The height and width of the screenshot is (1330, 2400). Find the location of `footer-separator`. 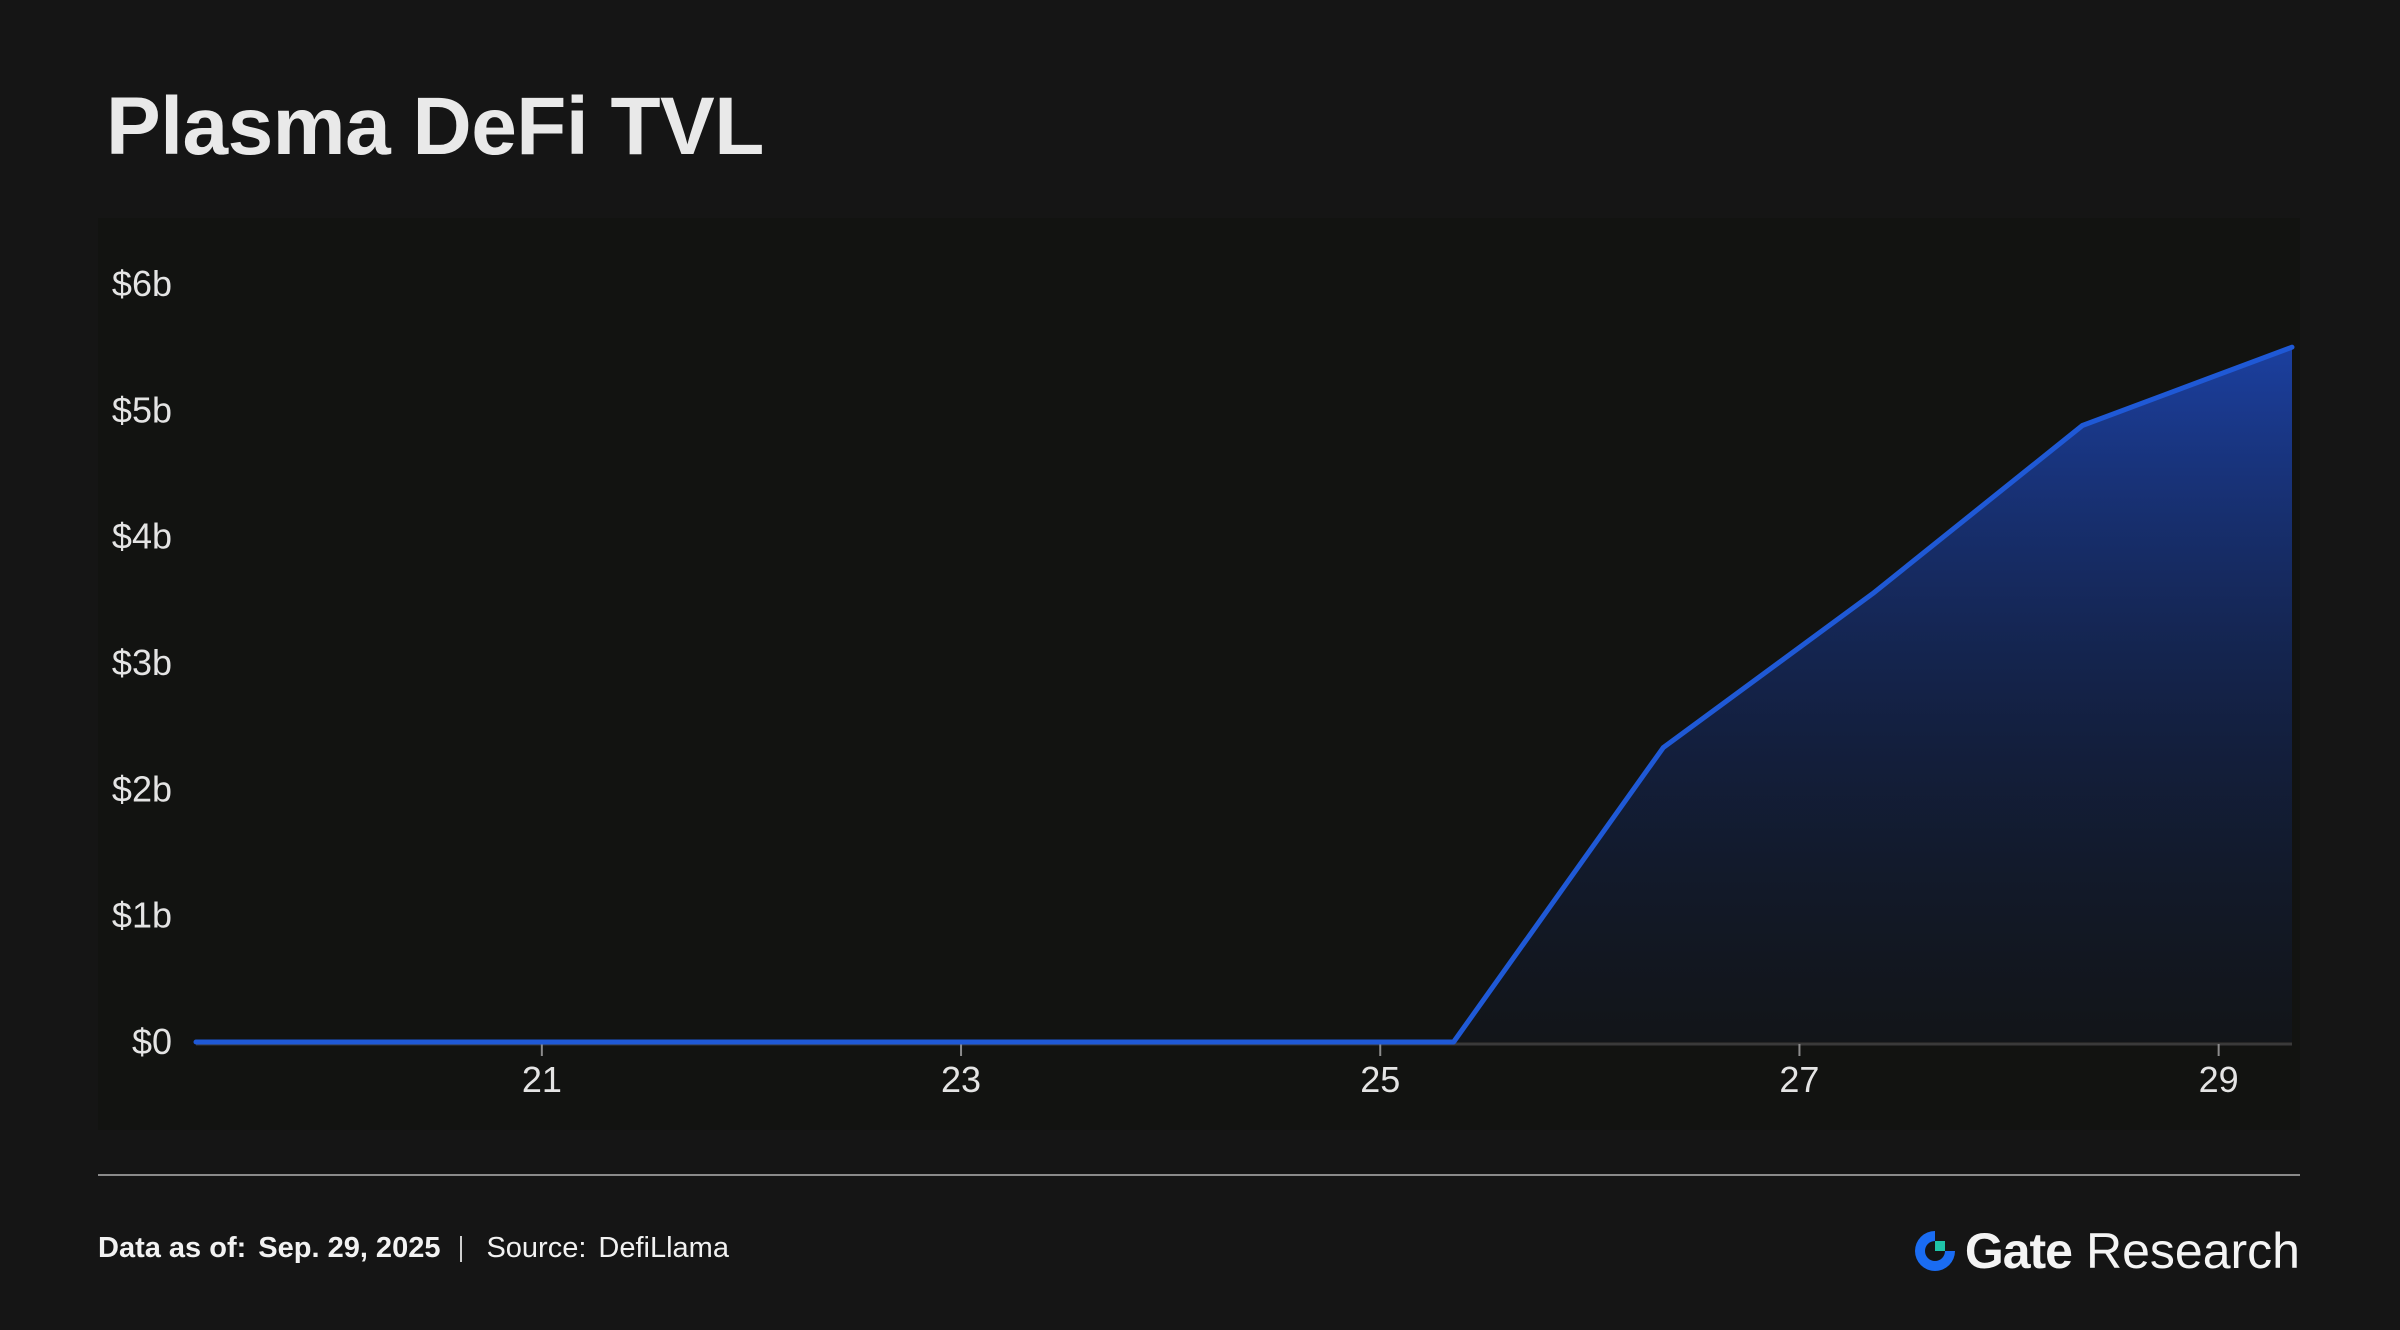

footer-separator is located at coordinates (461, 1248).